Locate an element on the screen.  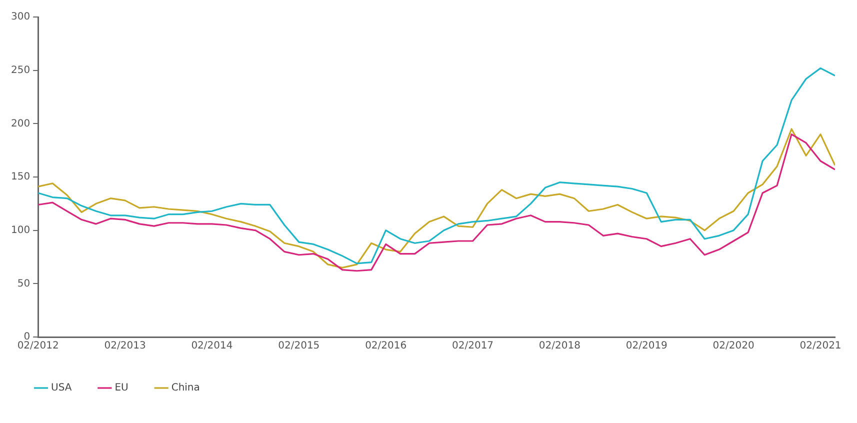
x-tick-label: 02/2021 is located at coordinates (821, 346).